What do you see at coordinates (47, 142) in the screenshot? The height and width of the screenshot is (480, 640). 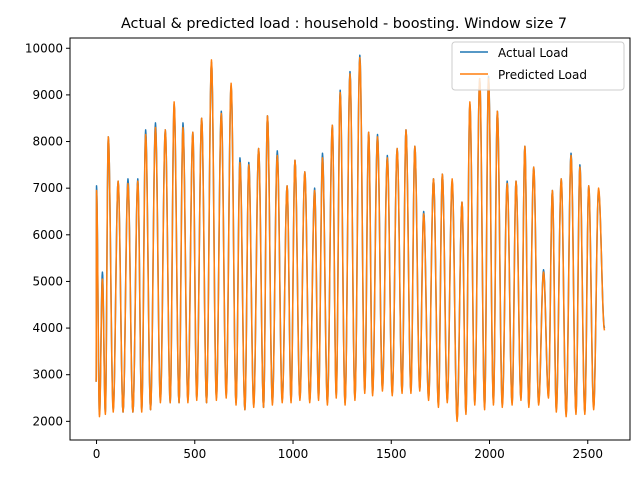 I see `y-tick-label: 8000` at bounding box center [47, 142].